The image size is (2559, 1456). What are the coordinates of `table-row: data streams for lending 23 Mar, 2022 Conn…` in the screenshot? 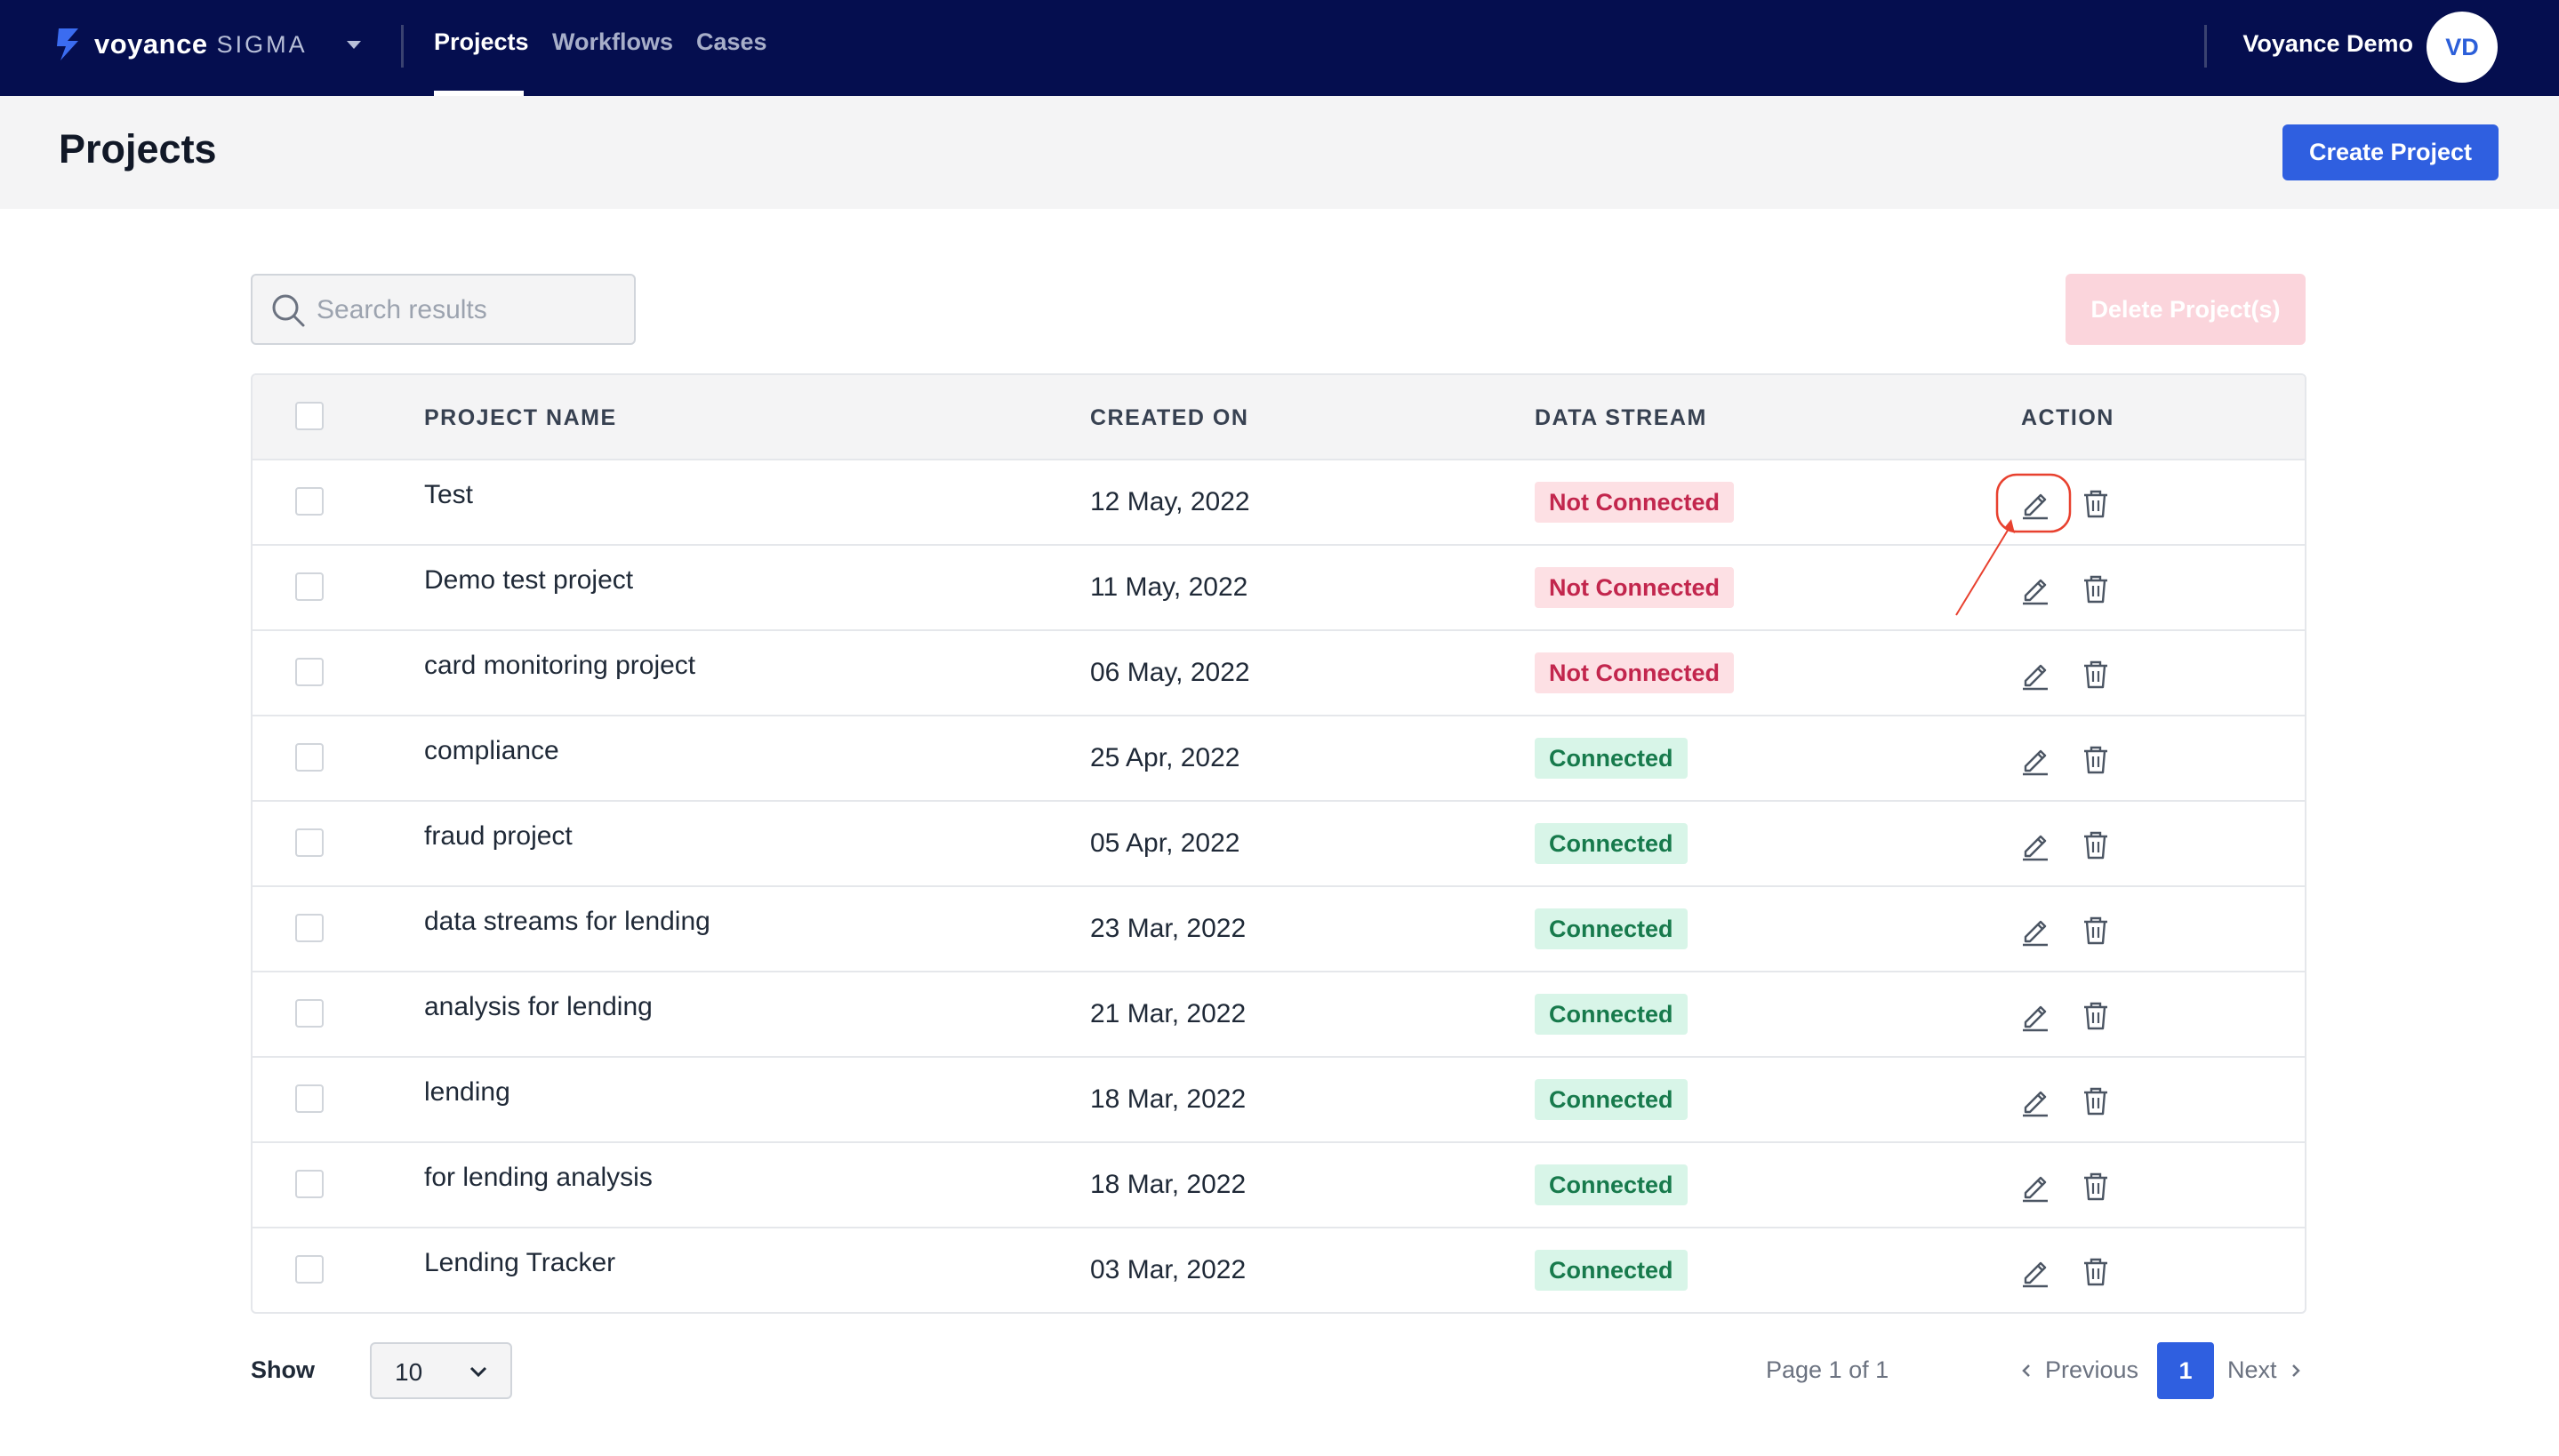 It's located at (1279, 929).